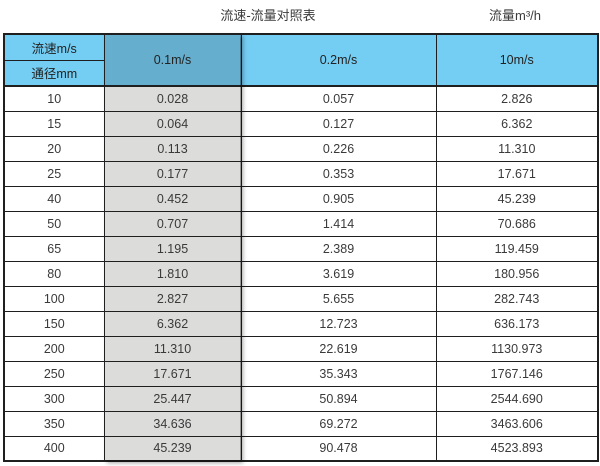  I want to click on table-row: 65 1.195 2.389 119.459, so click(301, 248).